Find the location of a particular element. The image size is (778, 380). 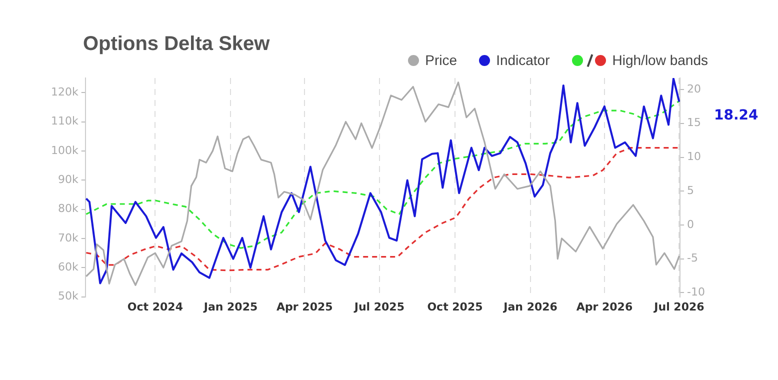

y-tick-label: 100k is located at coordinates (64, 150).